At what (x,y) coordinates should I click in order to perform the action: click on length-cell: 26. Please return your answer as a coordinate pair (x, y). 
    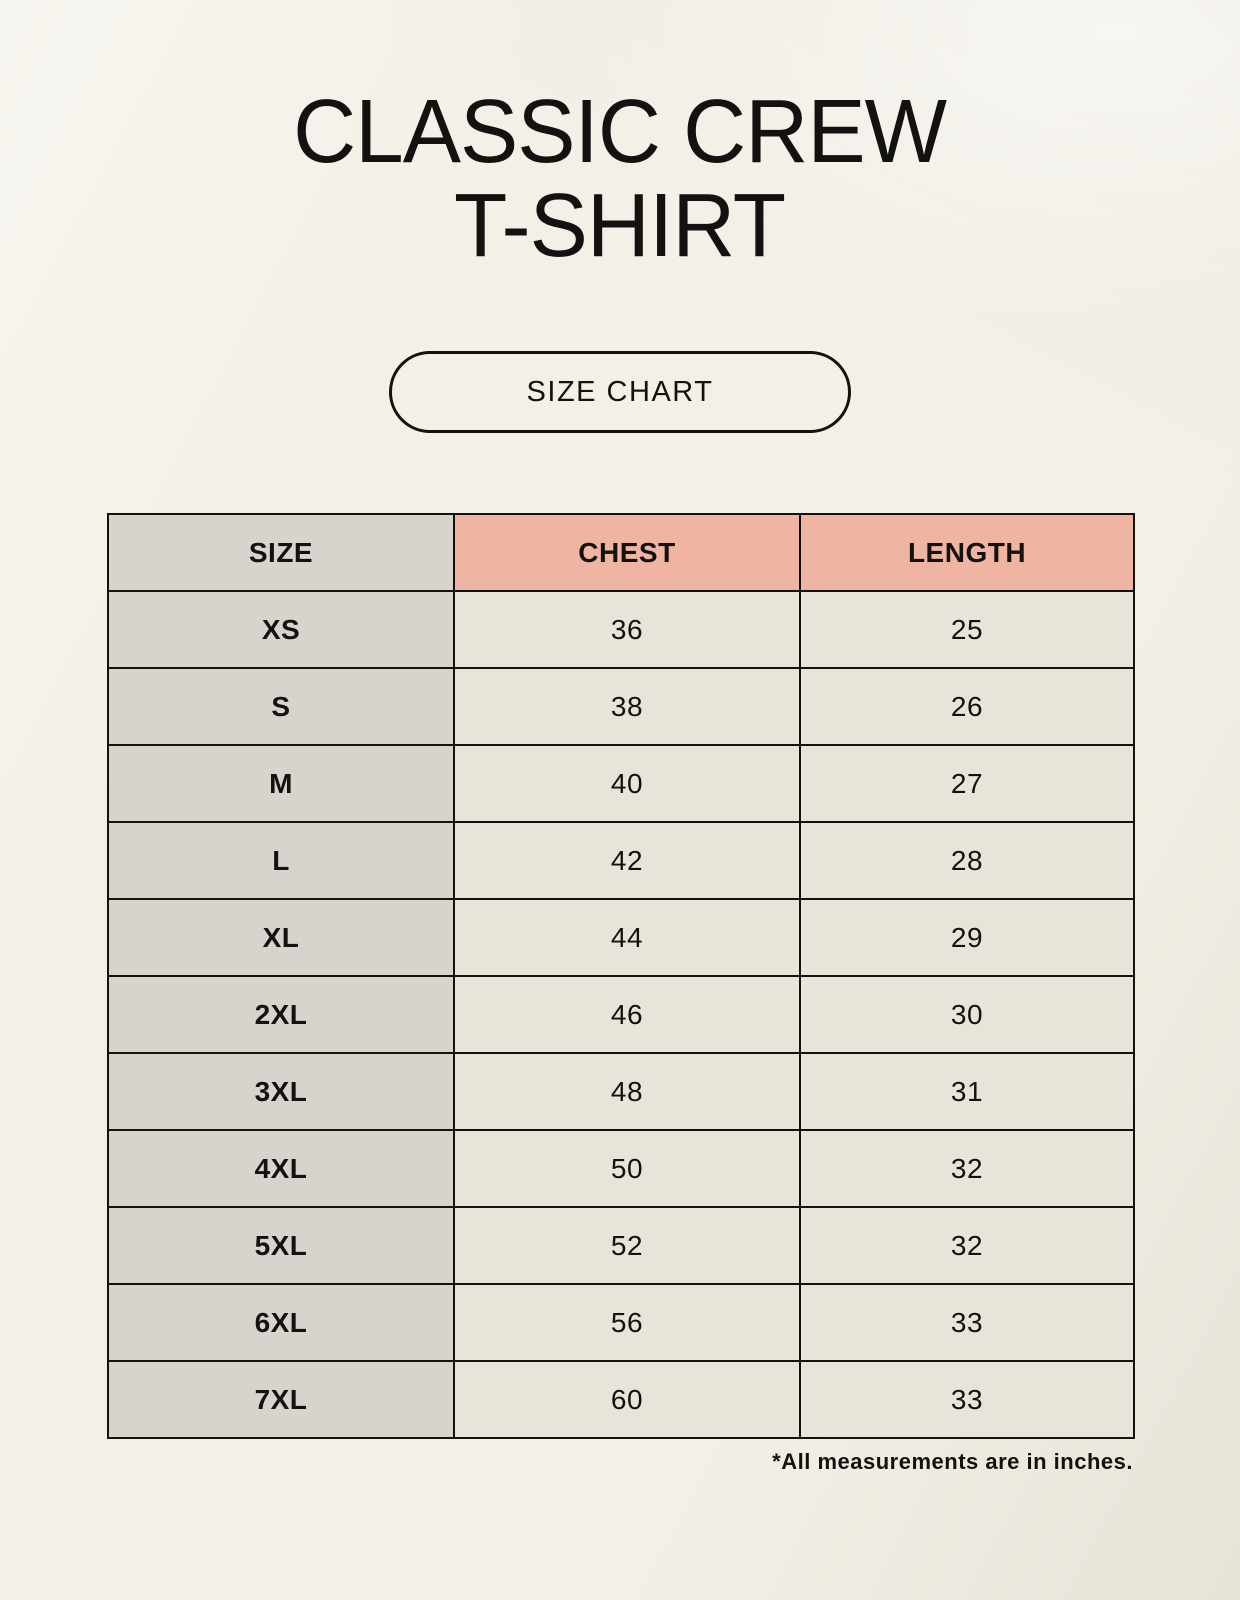
    Looking at the image, I should click on (967, 707).